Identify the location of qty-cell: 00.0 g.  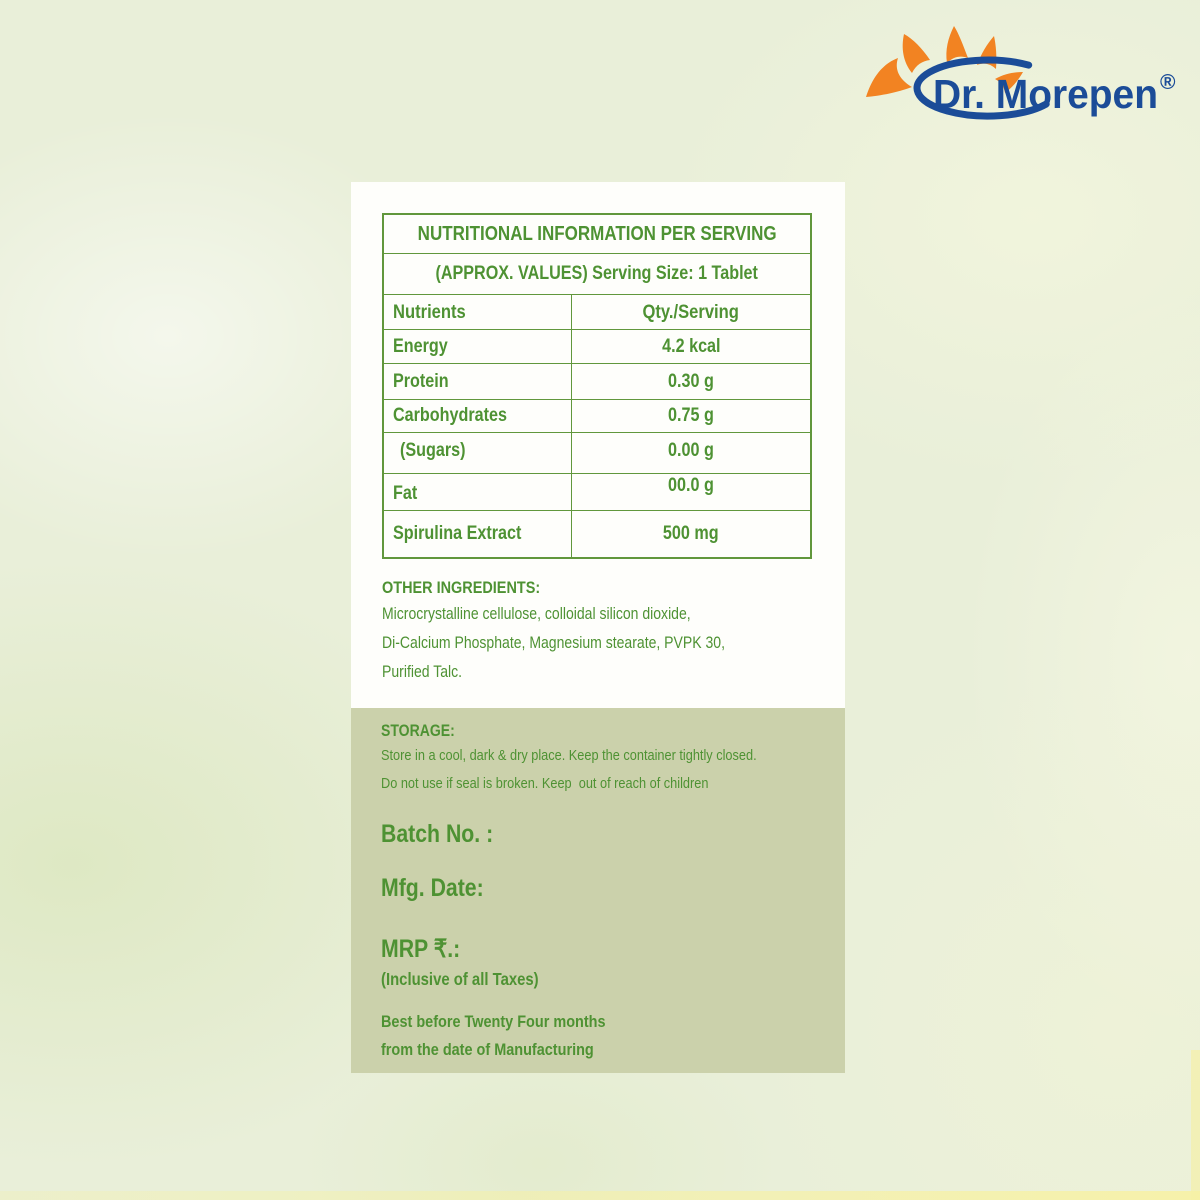
(691, 492).